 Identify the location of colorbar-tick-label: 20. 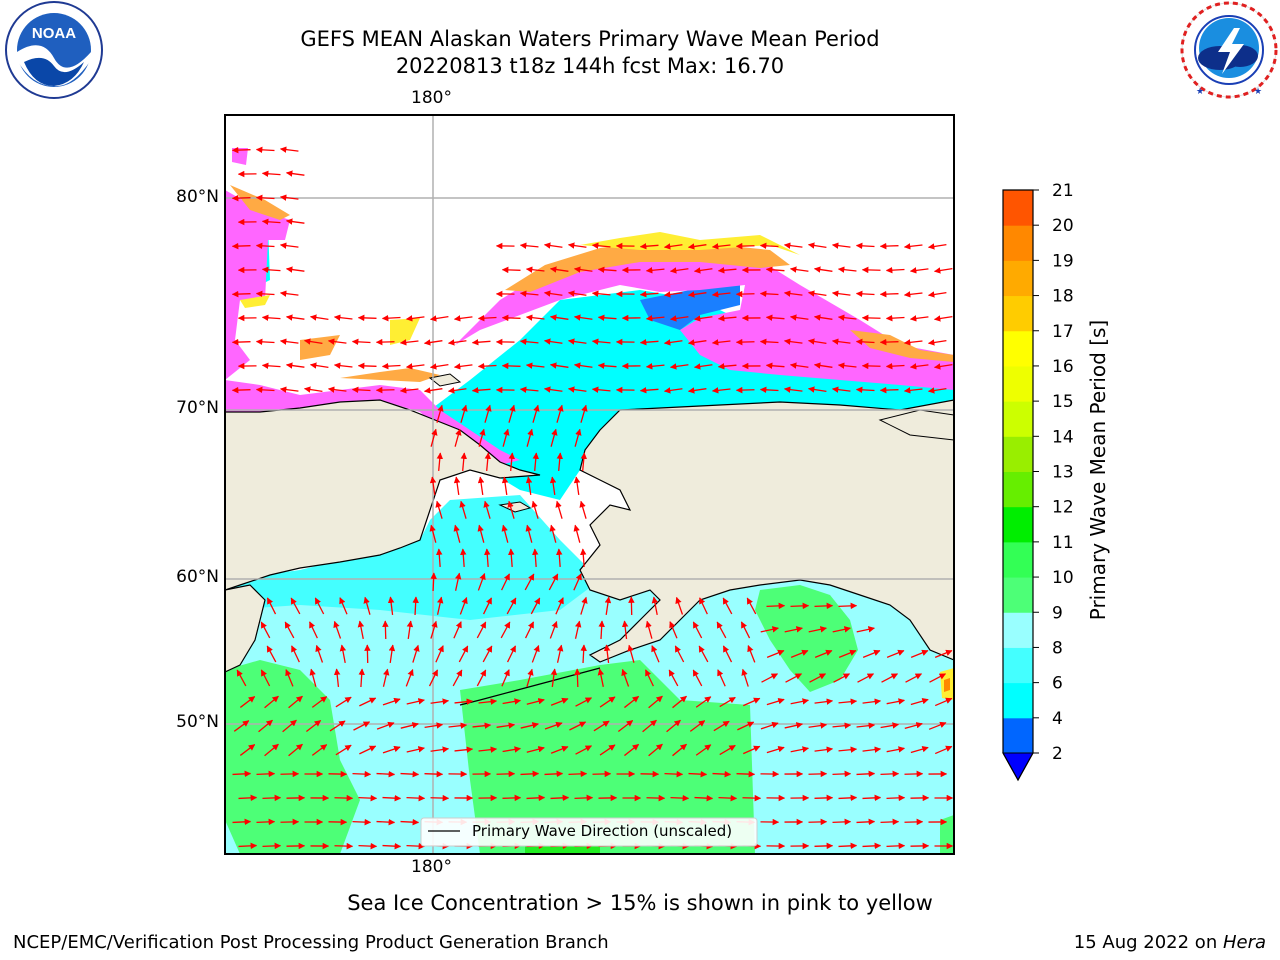
(1063, 226).